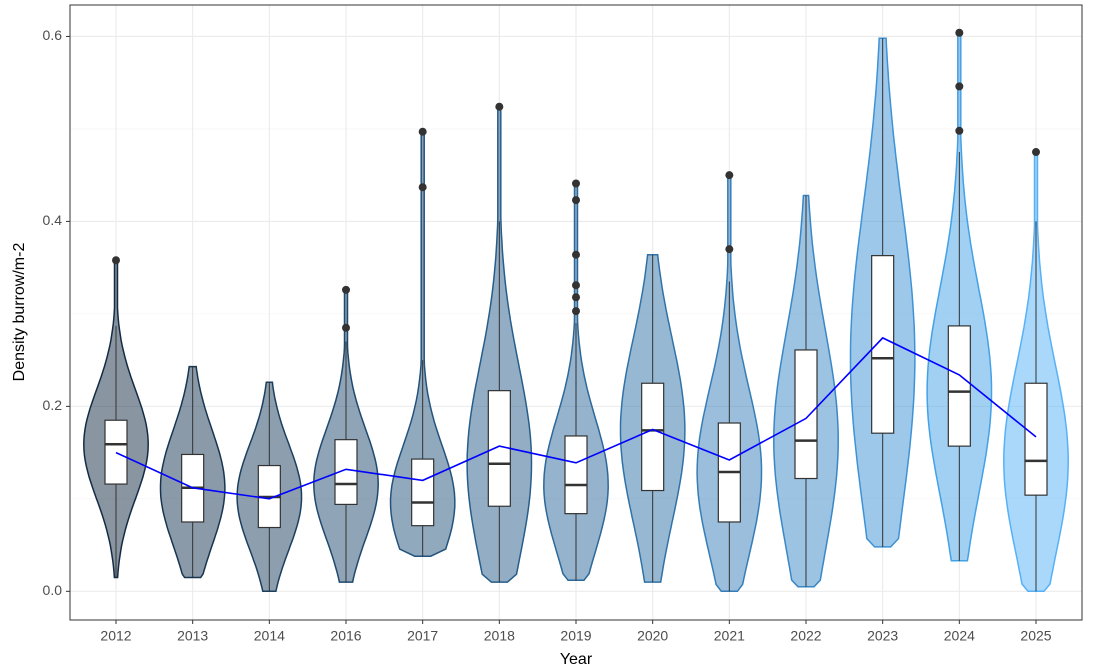 Image resolution: width=1096 pixels, height=672 pixels. What do you see at coordinates (53, 590) in the screenshot?
I see `y-tick-label: 0.0` at bounding box center [53, 590].